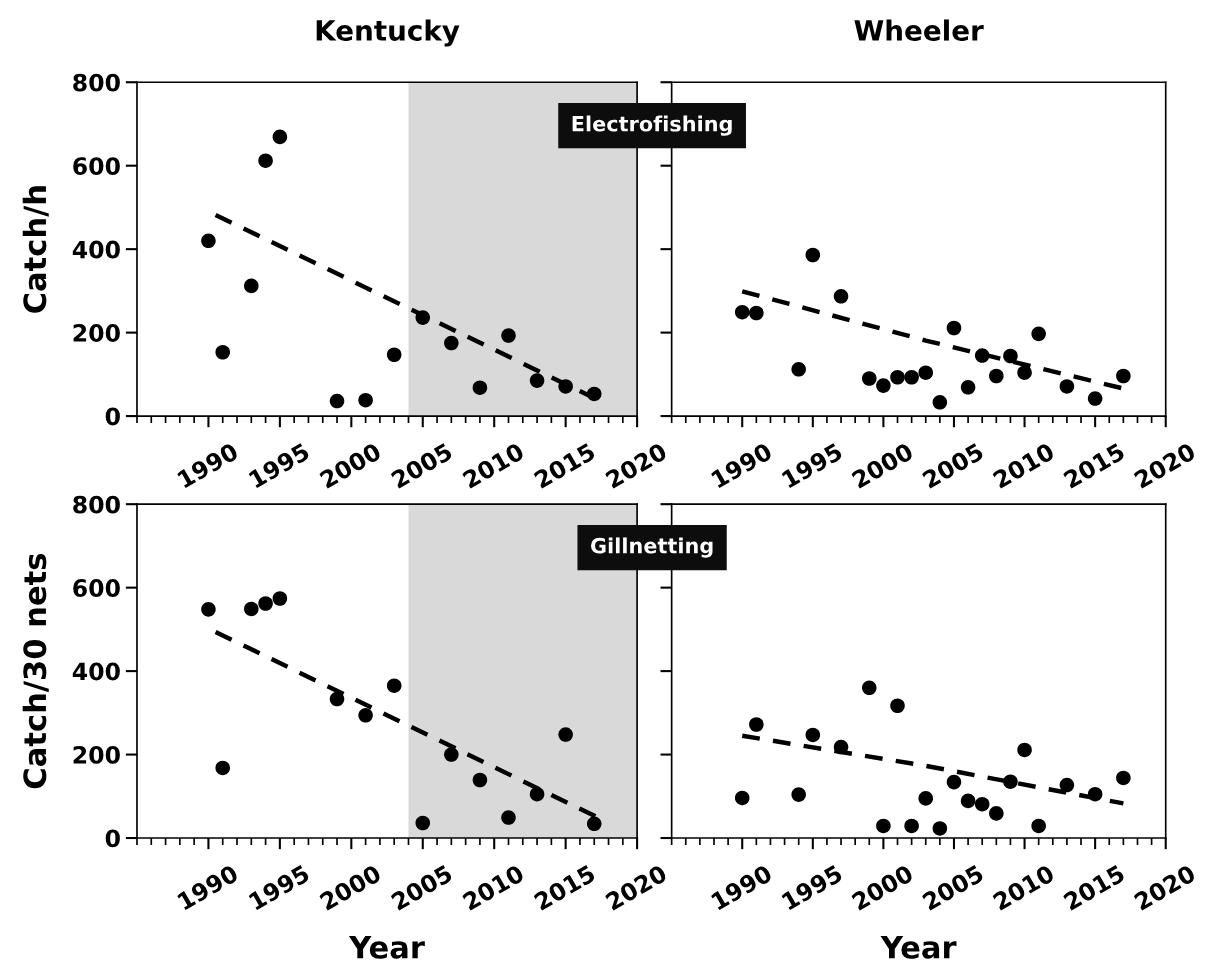 Image resolution: width=1208 pixels, height=979 pixels. Describe the element at coordinates (652, 547) in the screenshot. I see `annotation: Gillnetting` at that location.